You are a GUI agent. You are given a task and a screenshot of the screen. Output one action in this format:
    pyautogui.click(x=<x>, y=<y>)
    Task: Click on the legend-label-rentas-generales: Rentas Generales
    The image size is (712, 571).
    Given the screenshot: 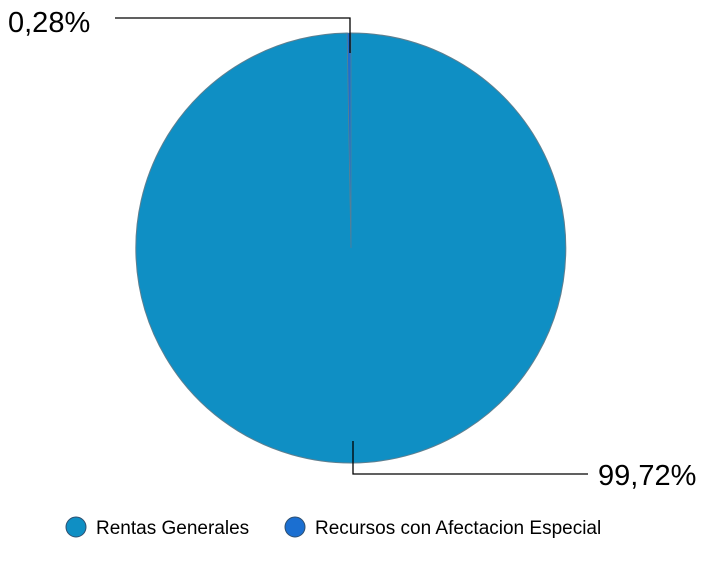 What is the action you would take?
    pyautogui.click(x=172, y=528)
    